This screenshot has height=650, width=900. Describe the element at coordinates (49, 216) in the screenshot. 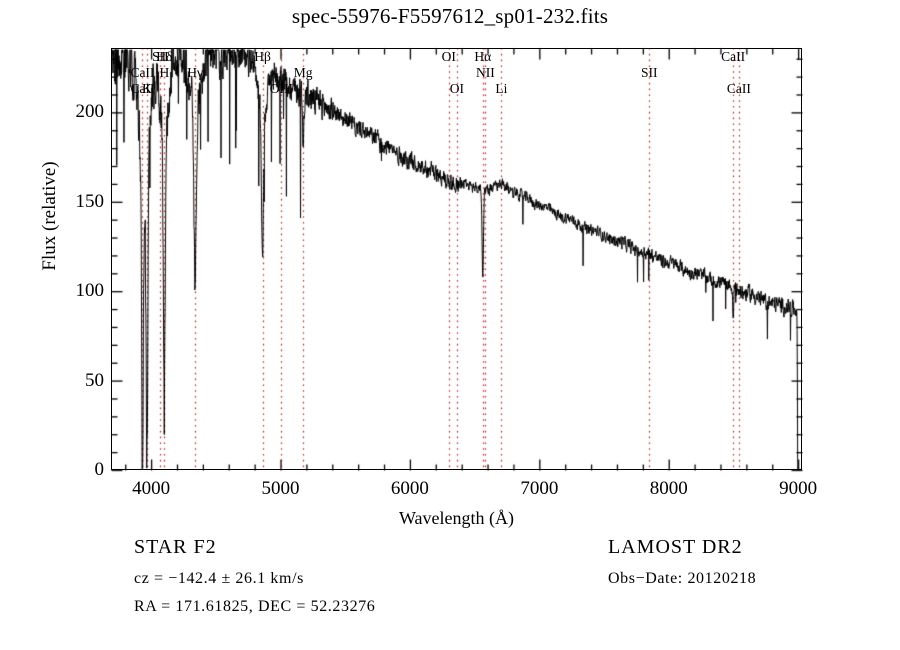

I see `y-axis-label: Flux (relative)` at that location.